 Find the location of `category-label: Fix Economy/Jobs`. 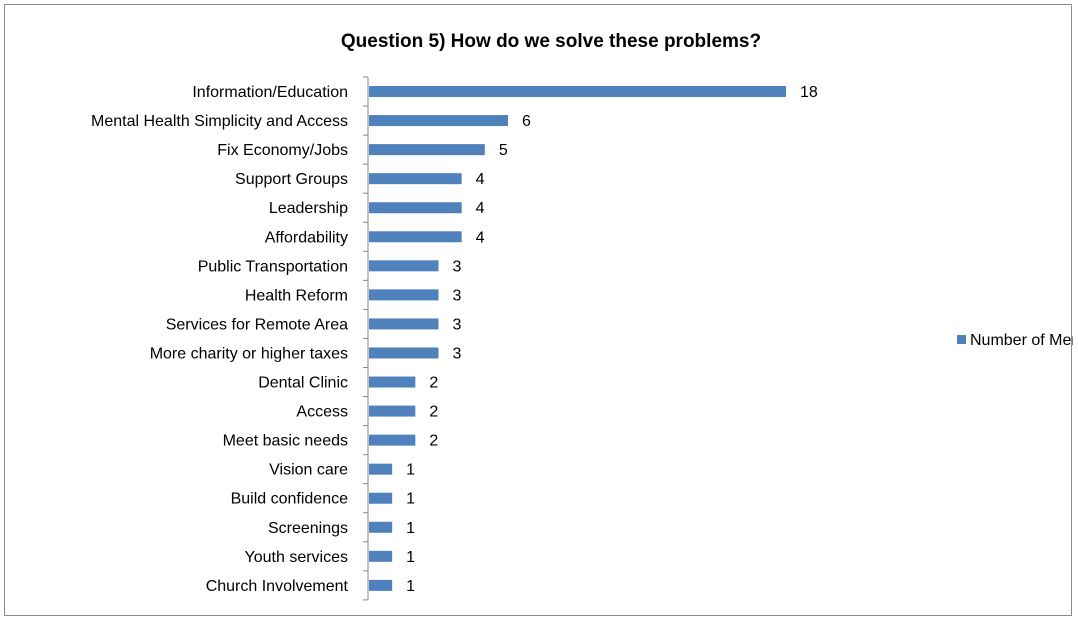

category-label: Fix Economy/Jobs is located at coordinates (282, 150).